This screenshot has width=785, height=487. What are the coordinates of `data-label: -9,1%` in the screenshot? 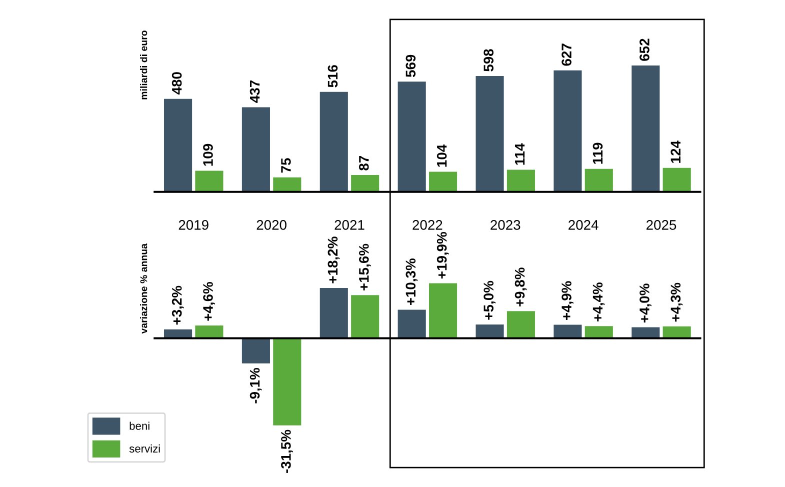 It's located at (256, 386).